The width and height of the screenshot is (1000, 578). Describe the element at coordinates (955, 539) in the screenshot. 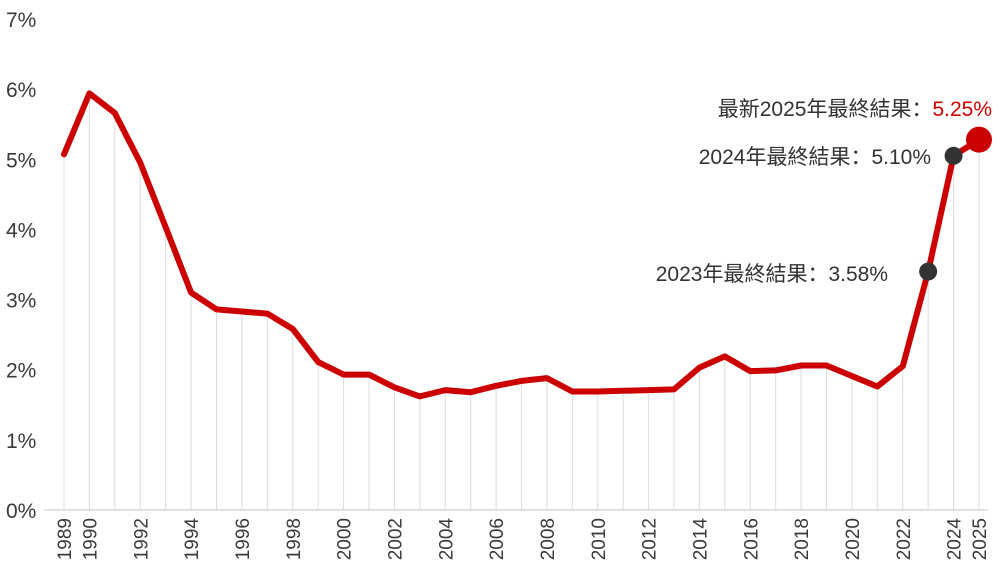

I see `x-tick-label: 2024` at that location.